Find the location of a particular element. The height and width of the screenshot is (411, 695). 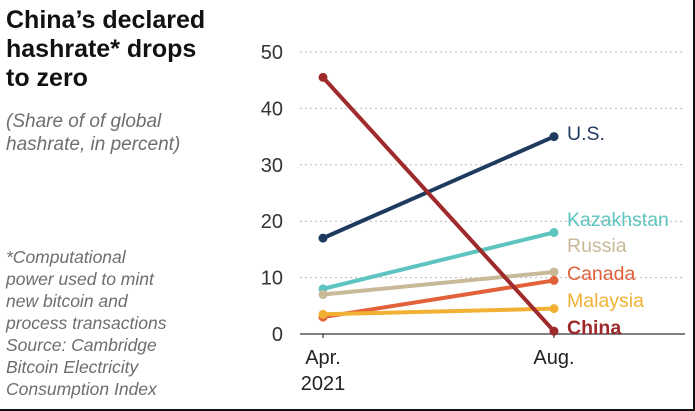

subtitle-line: hashrate, in percent) is located at coordinates (93, 144).